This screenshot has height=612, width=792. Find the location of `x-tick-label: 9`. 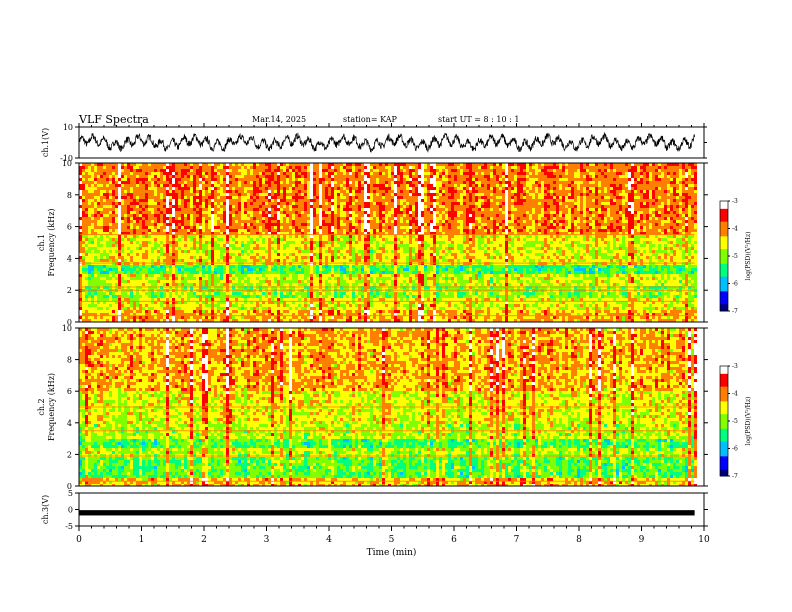

x-tick-label: 9 is located at coordinates (642, 540).